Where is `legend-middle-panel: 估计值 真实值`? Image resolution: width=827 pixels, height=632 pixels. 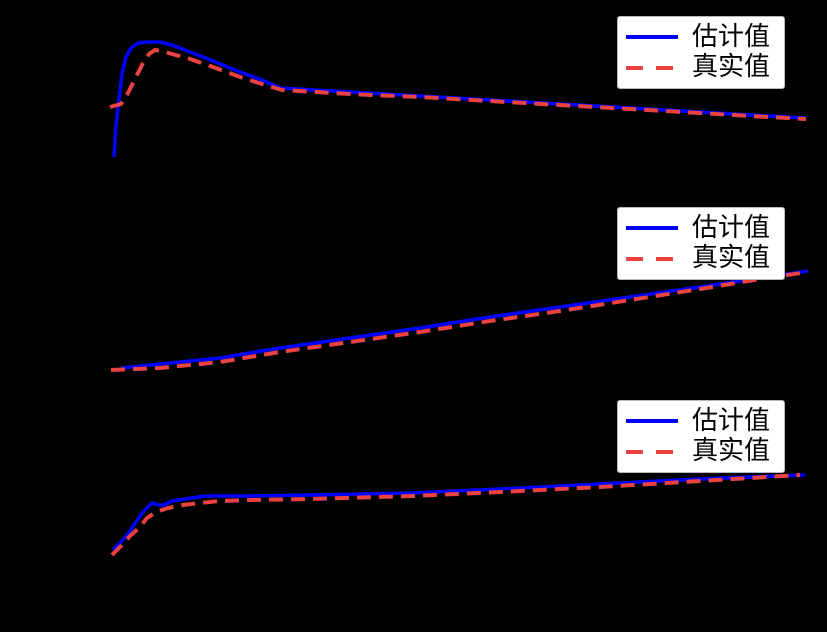 legend-middle-panel: 估计值 真实值 is located at coordinates (701, 243).